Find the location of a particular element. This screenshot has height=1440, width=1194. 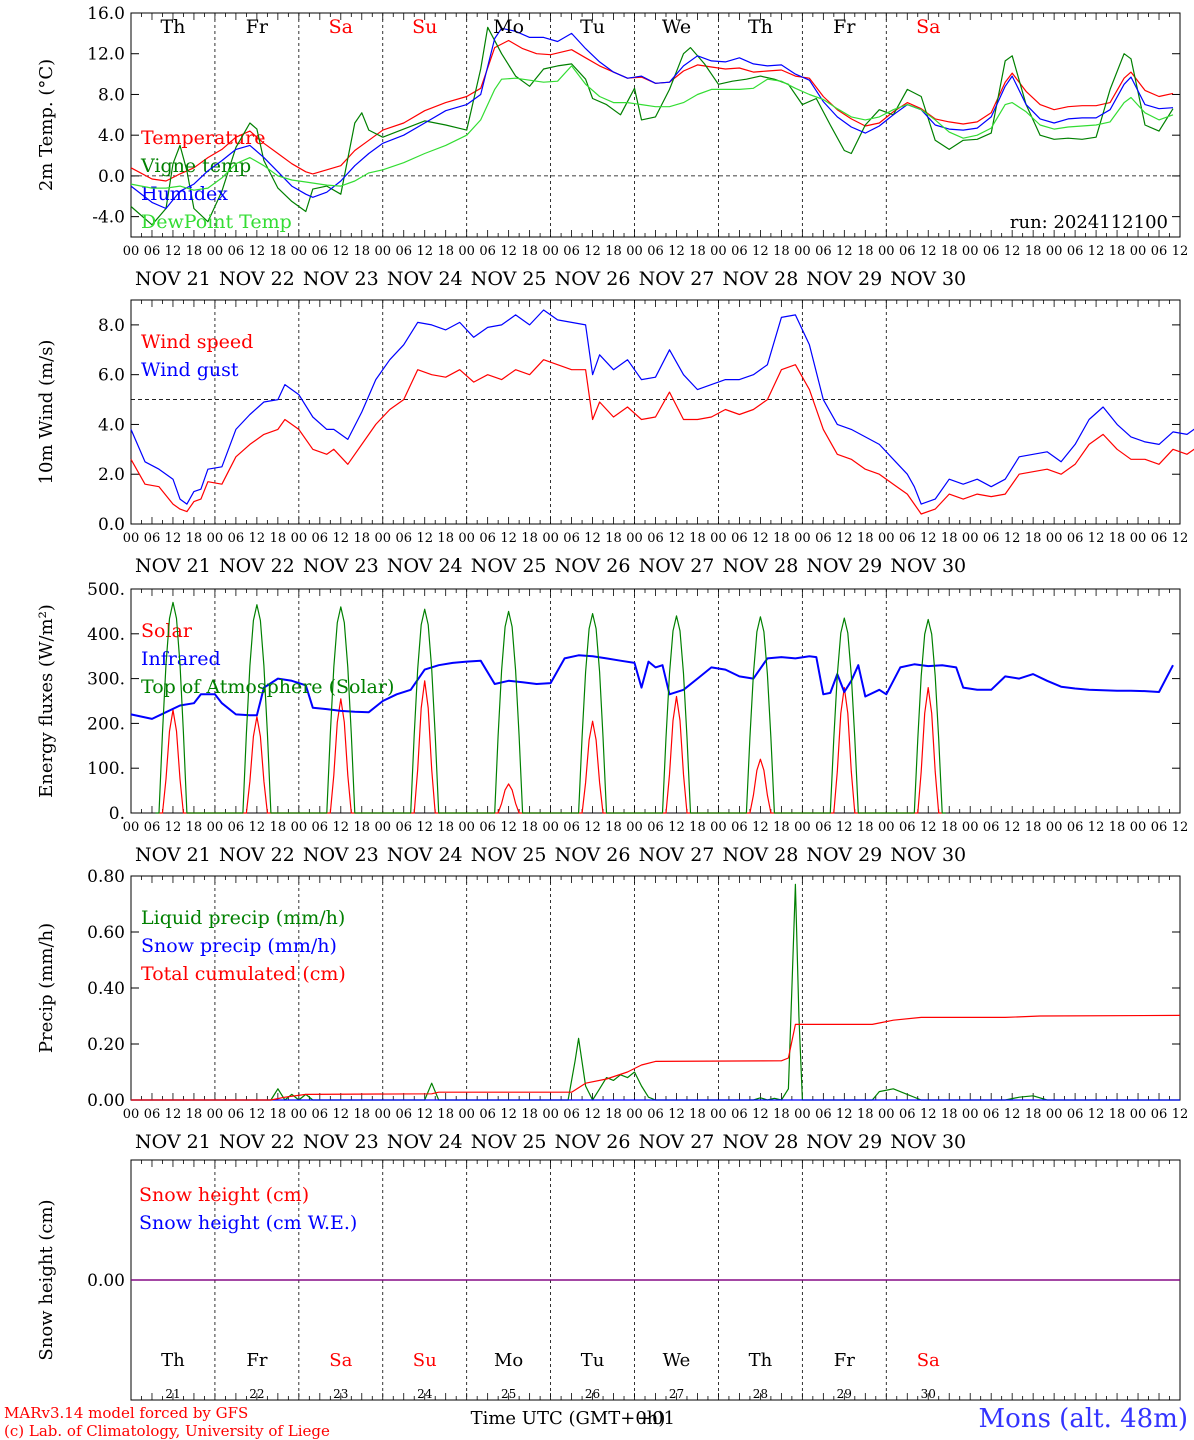

series-line-wind-gust is located at coordinates (662, 407).